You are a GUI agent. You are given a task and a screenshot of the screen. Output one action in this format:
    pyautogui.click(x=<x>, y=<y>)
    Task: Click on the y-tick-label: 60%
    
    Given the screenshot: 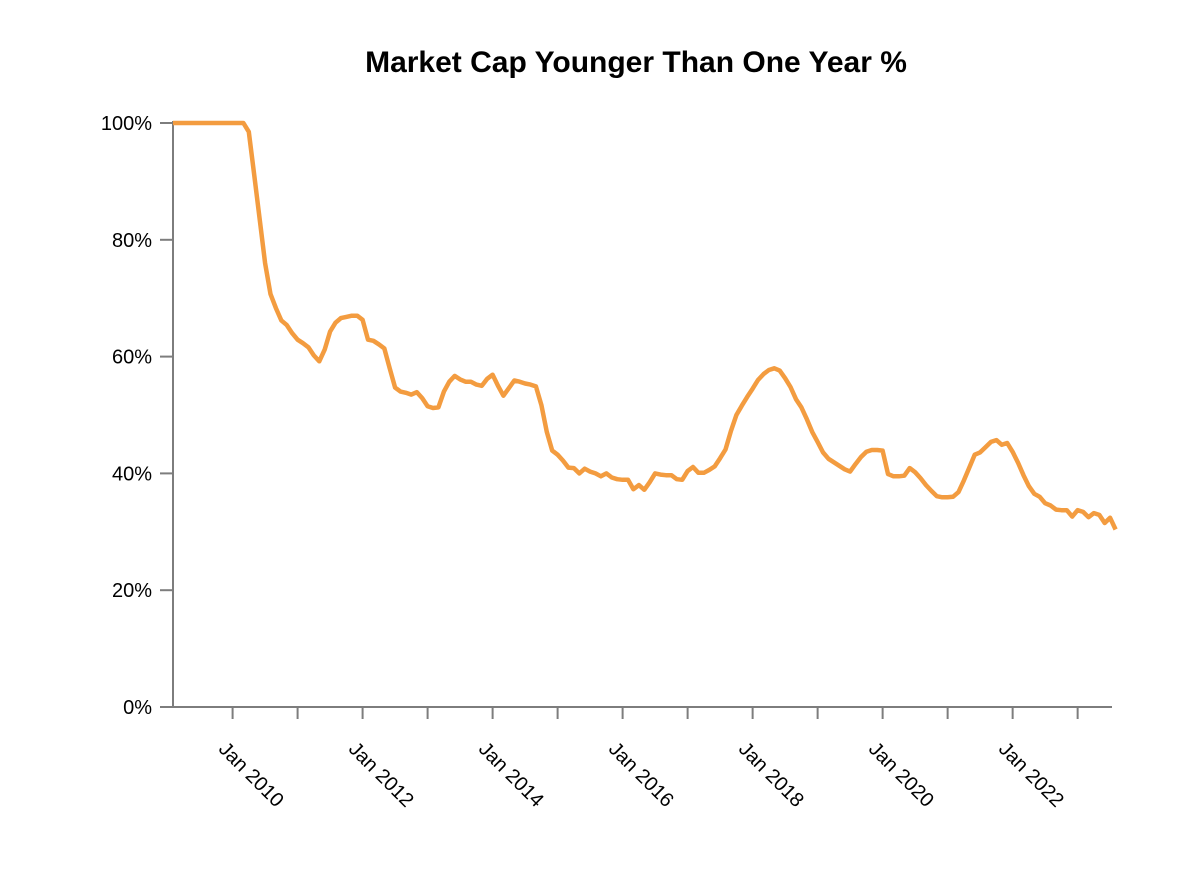 What is the action you would take?
    pyautogui.click(x=132, y=358)
    